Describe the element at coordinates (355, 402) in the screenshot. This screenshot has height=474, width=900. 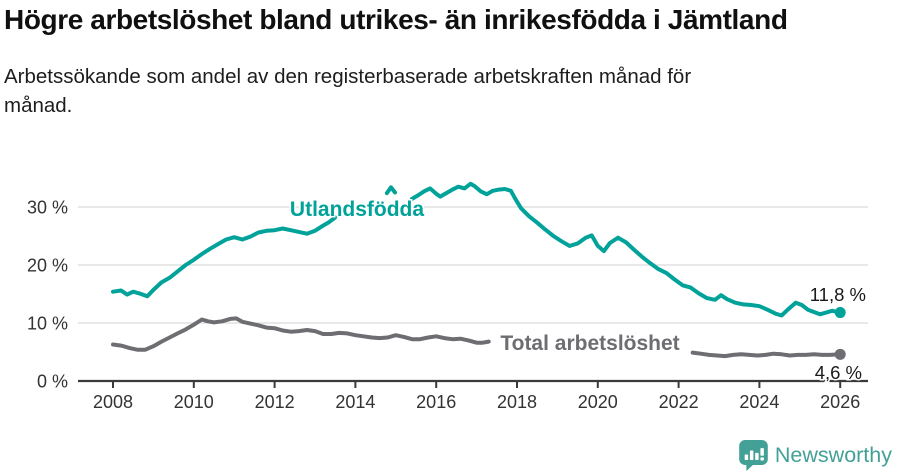
I see `x-tick-label-2014: 2014` at that location.